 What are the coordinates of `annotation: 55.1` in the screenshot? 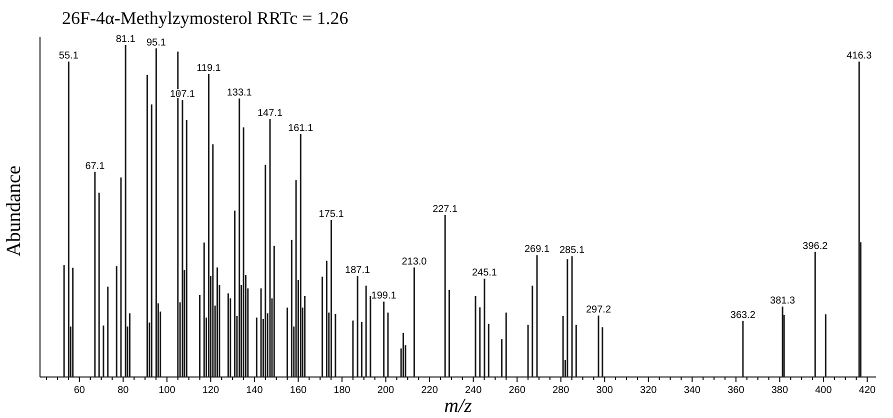 It's located at (68, 56).